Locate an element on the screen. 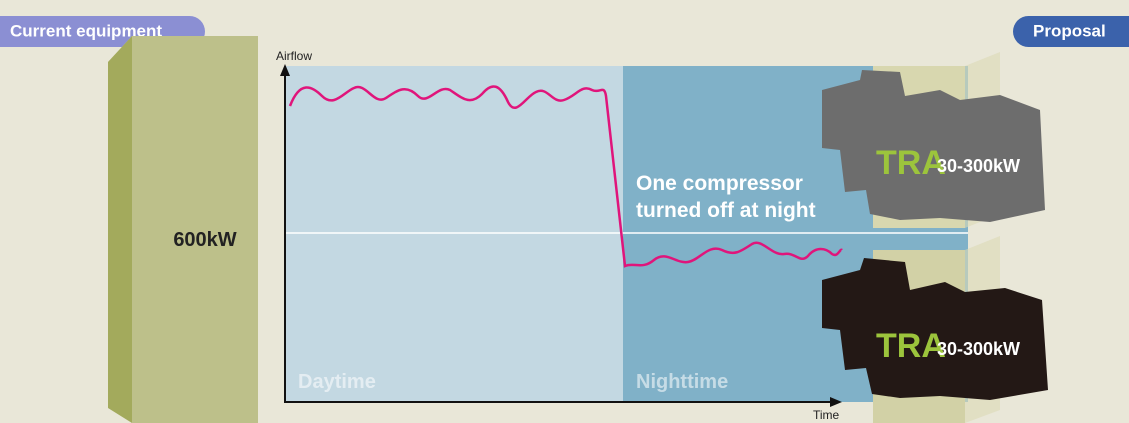 The width and height of the screenshot is (1129, 423). box-front is located at coordinates (195, 229).